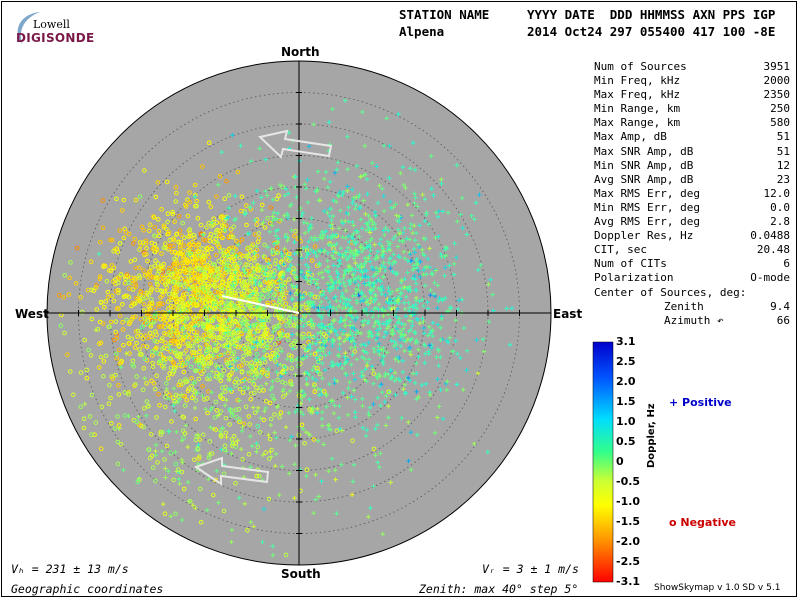 This screenshot has height=600, width=800. What do you see at coordinates (692, 95) in the screenshot?
I see `stat-row: Max Freq, kHz 2350` at bounding box center [692, 95].